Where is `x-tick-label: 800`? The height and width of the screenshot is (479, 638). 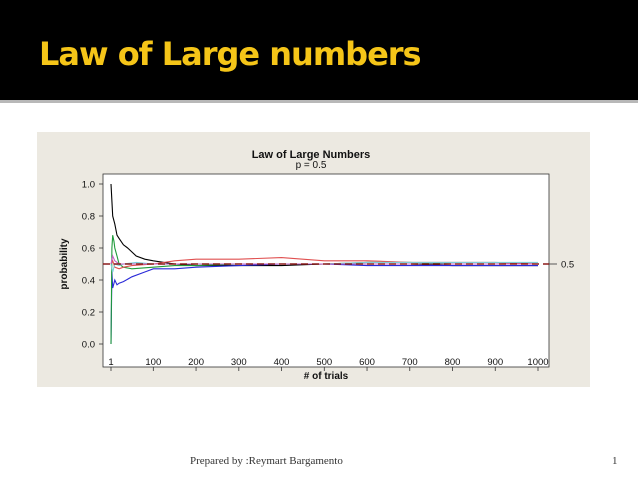
x-tick-label: 800 is located at coordinates (453, 362).